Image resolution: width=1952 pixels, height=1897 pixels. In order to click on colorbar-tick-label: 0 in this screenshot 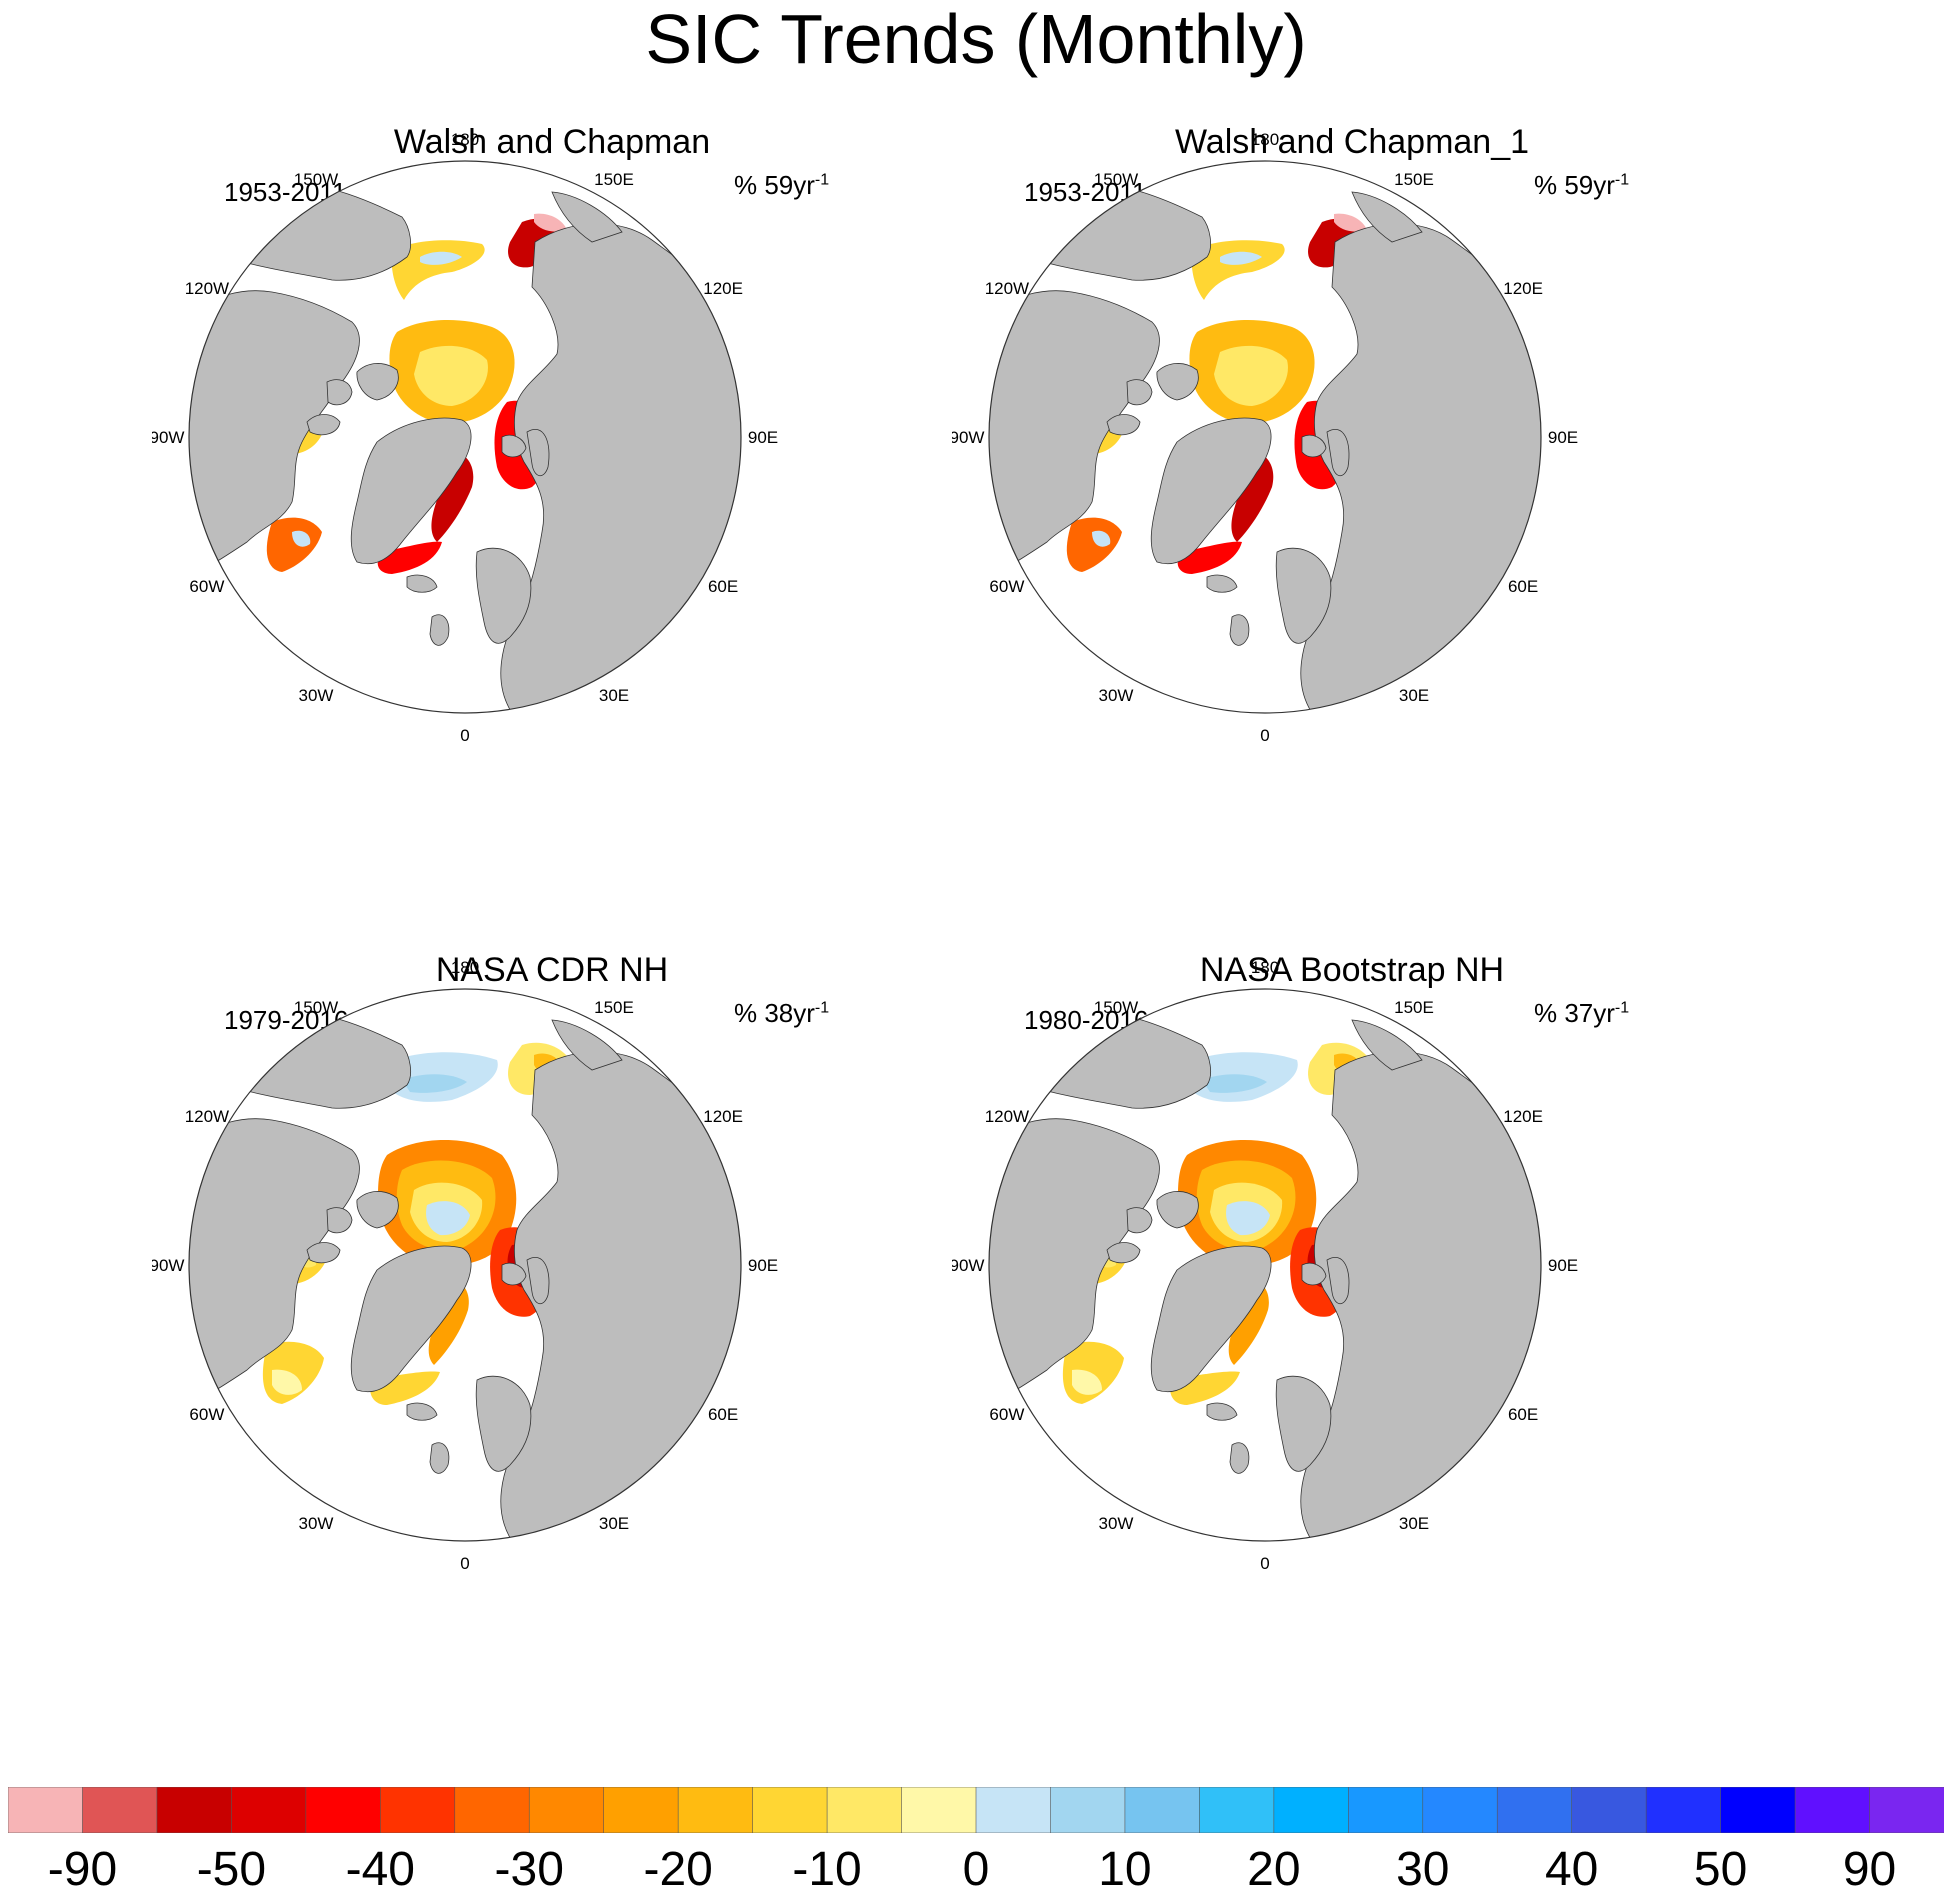, I will do `click(976, 1869)`.